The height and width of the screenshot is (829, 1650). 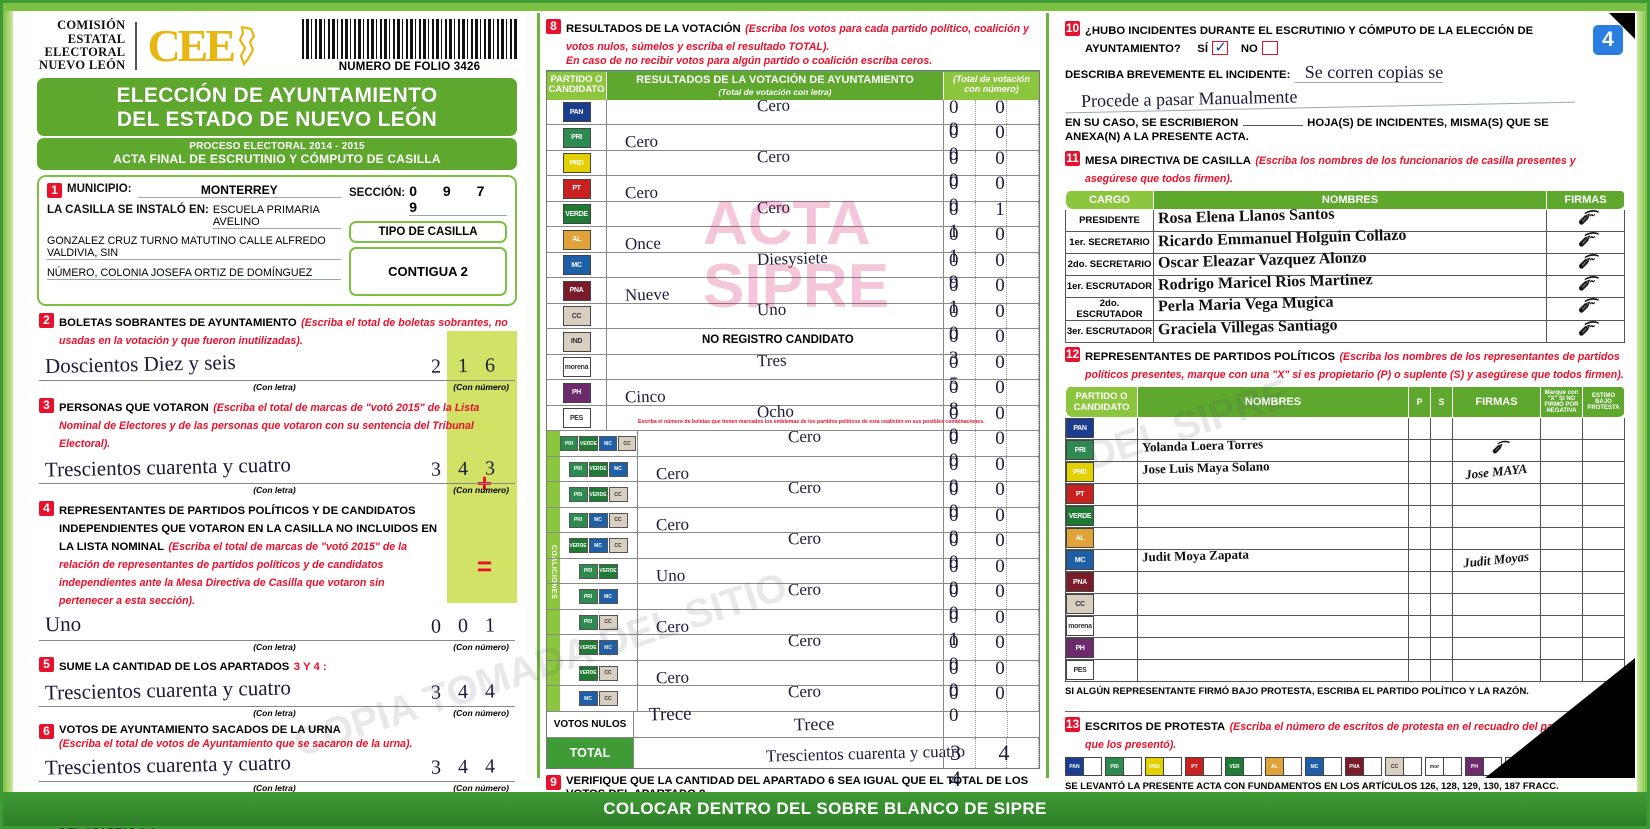 I want to click on result-row-num-cell: 0 0 8, so click(x=991, y=398).